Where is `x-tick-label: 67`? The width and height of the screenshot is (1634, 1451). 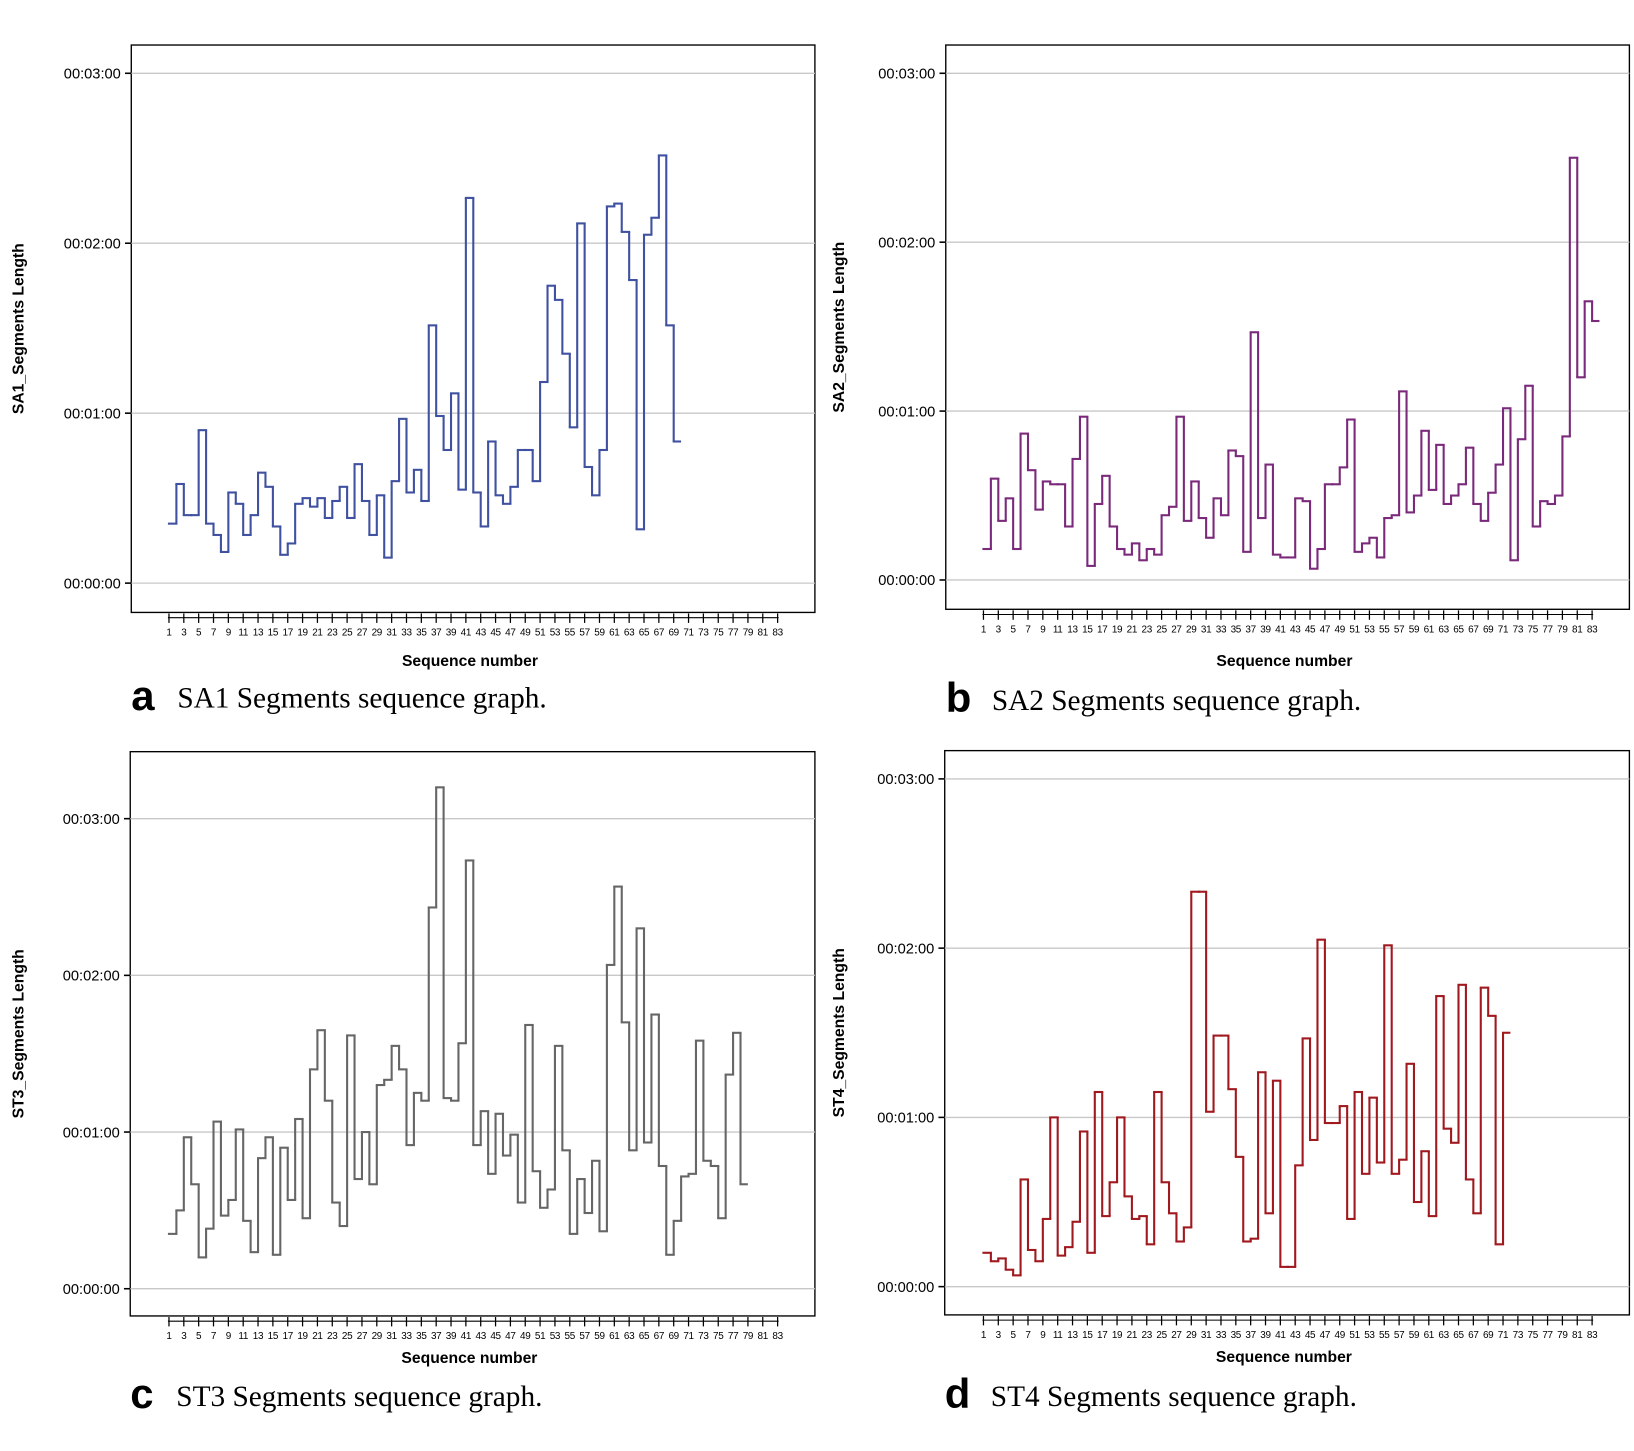
x-tick-label: 67 is located at coordinates (659, 1336).